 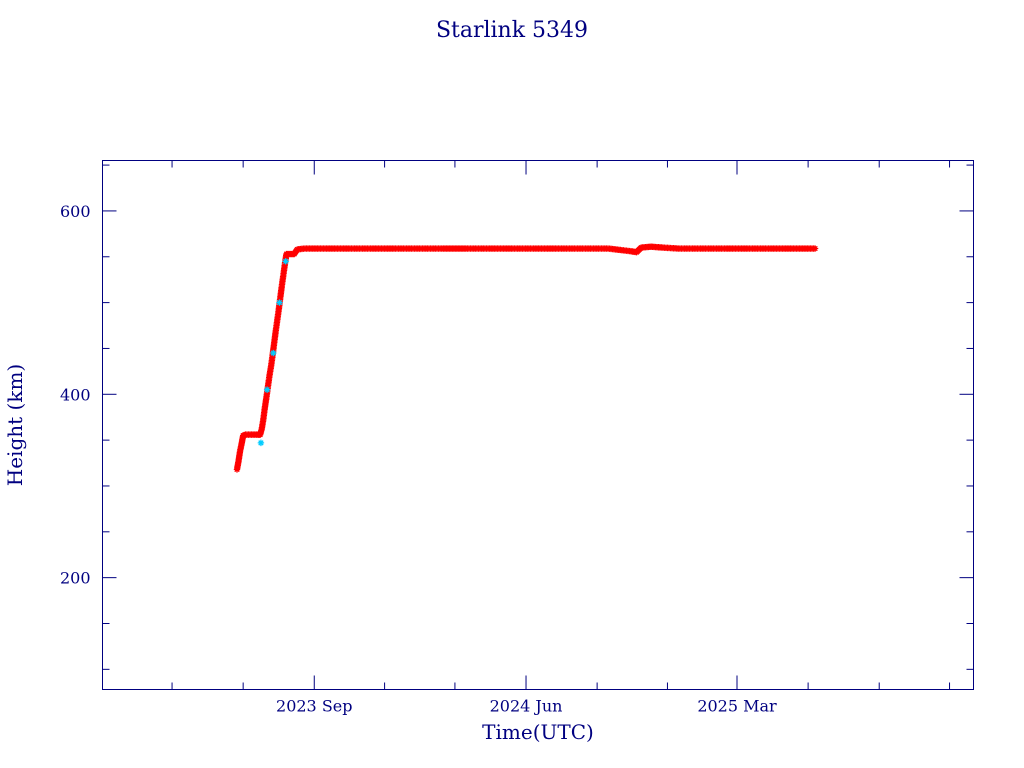 I want to click on x-tick-label: 2025 Mar, so click(x=737, y=706).